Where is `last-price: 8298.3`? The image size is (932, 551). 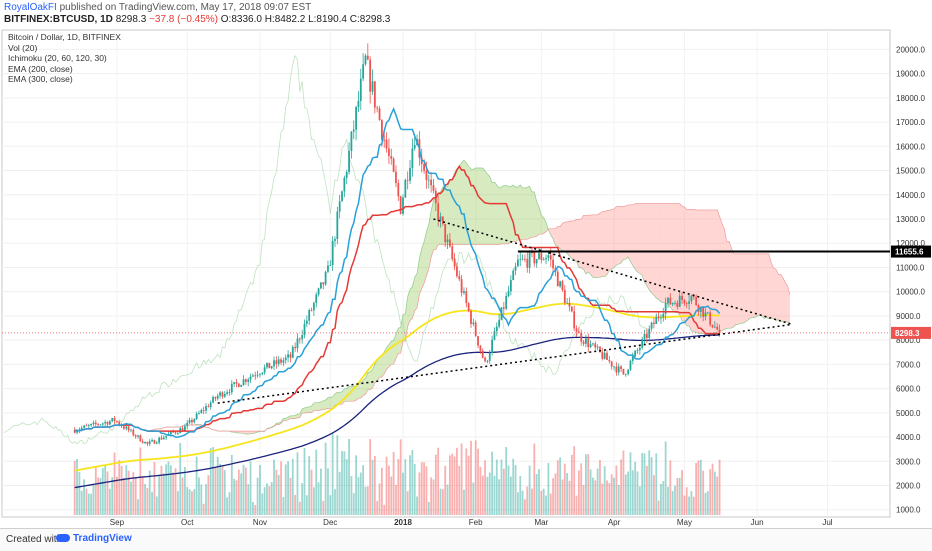
last-price: 8298.3 is located at coordinates (131, 19).